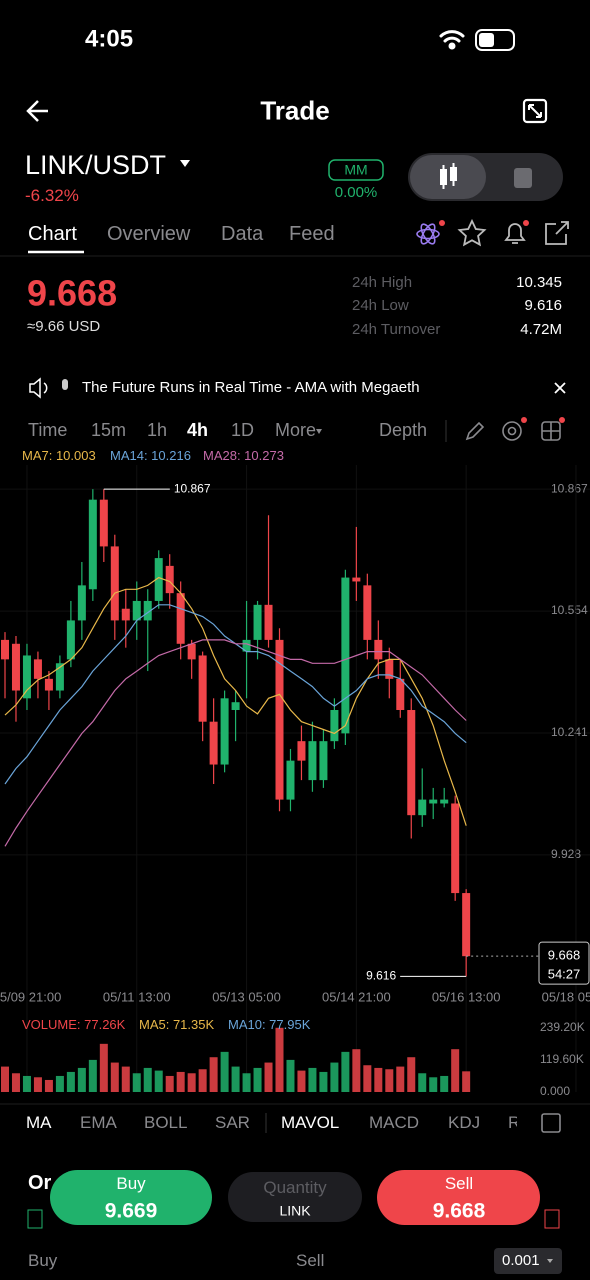 This screenshot has width=590, height=1280. Describe the element at coordinates (96, 164) in the screenshot. I see `pair-symbol: LINK/USDT` at that location.